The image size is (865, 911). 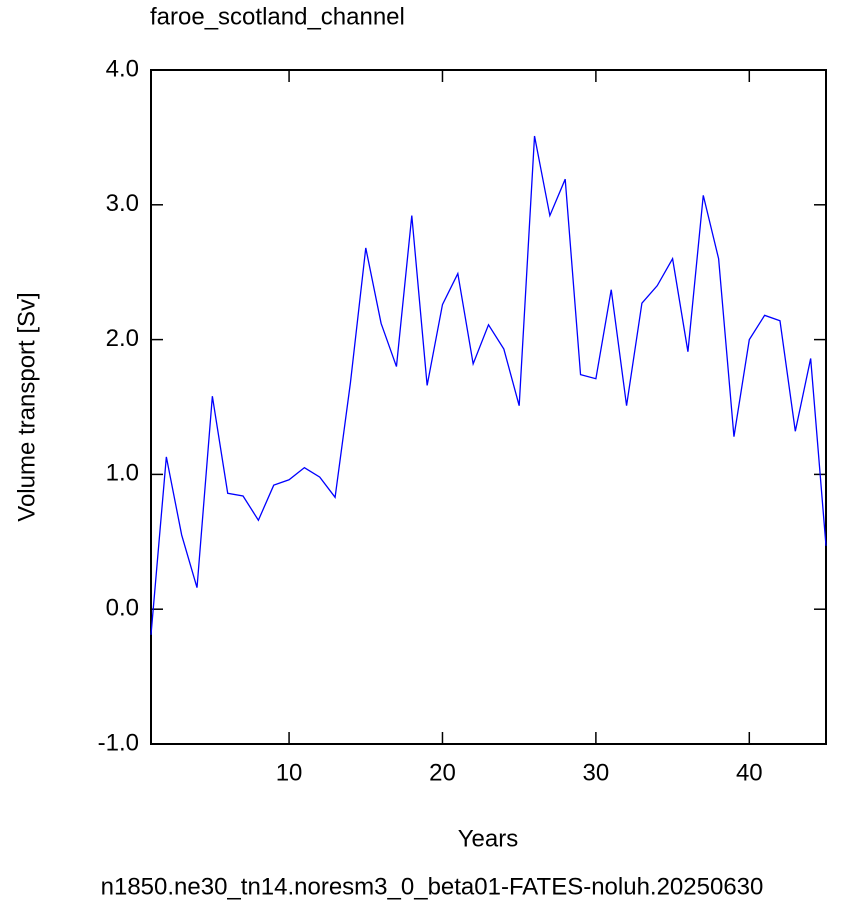 What do you see at coordinates (122, 203) in the screenshot?
I see `y-tick-label: 3.0` at bounding box center [122, 203].